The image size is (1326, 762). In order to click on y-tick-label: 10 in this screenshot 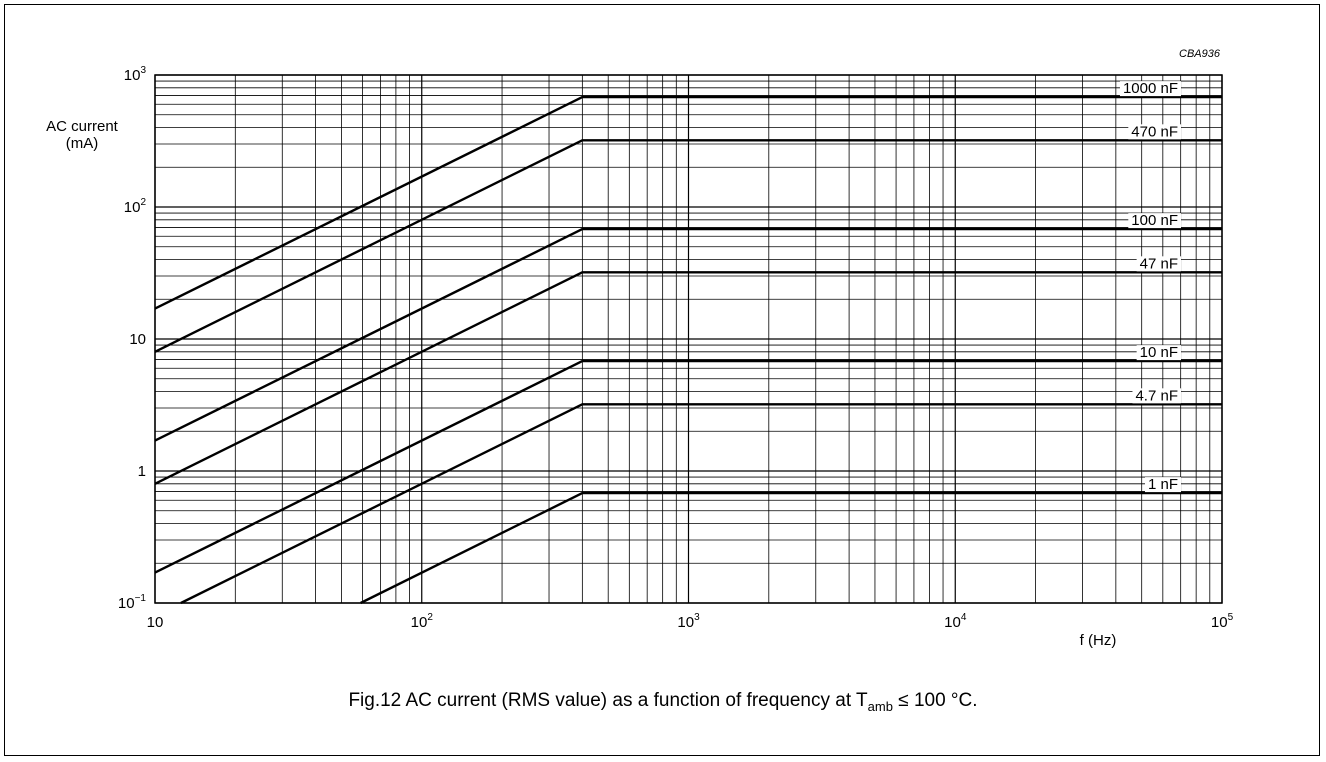, I will do `click(137, 339)`.